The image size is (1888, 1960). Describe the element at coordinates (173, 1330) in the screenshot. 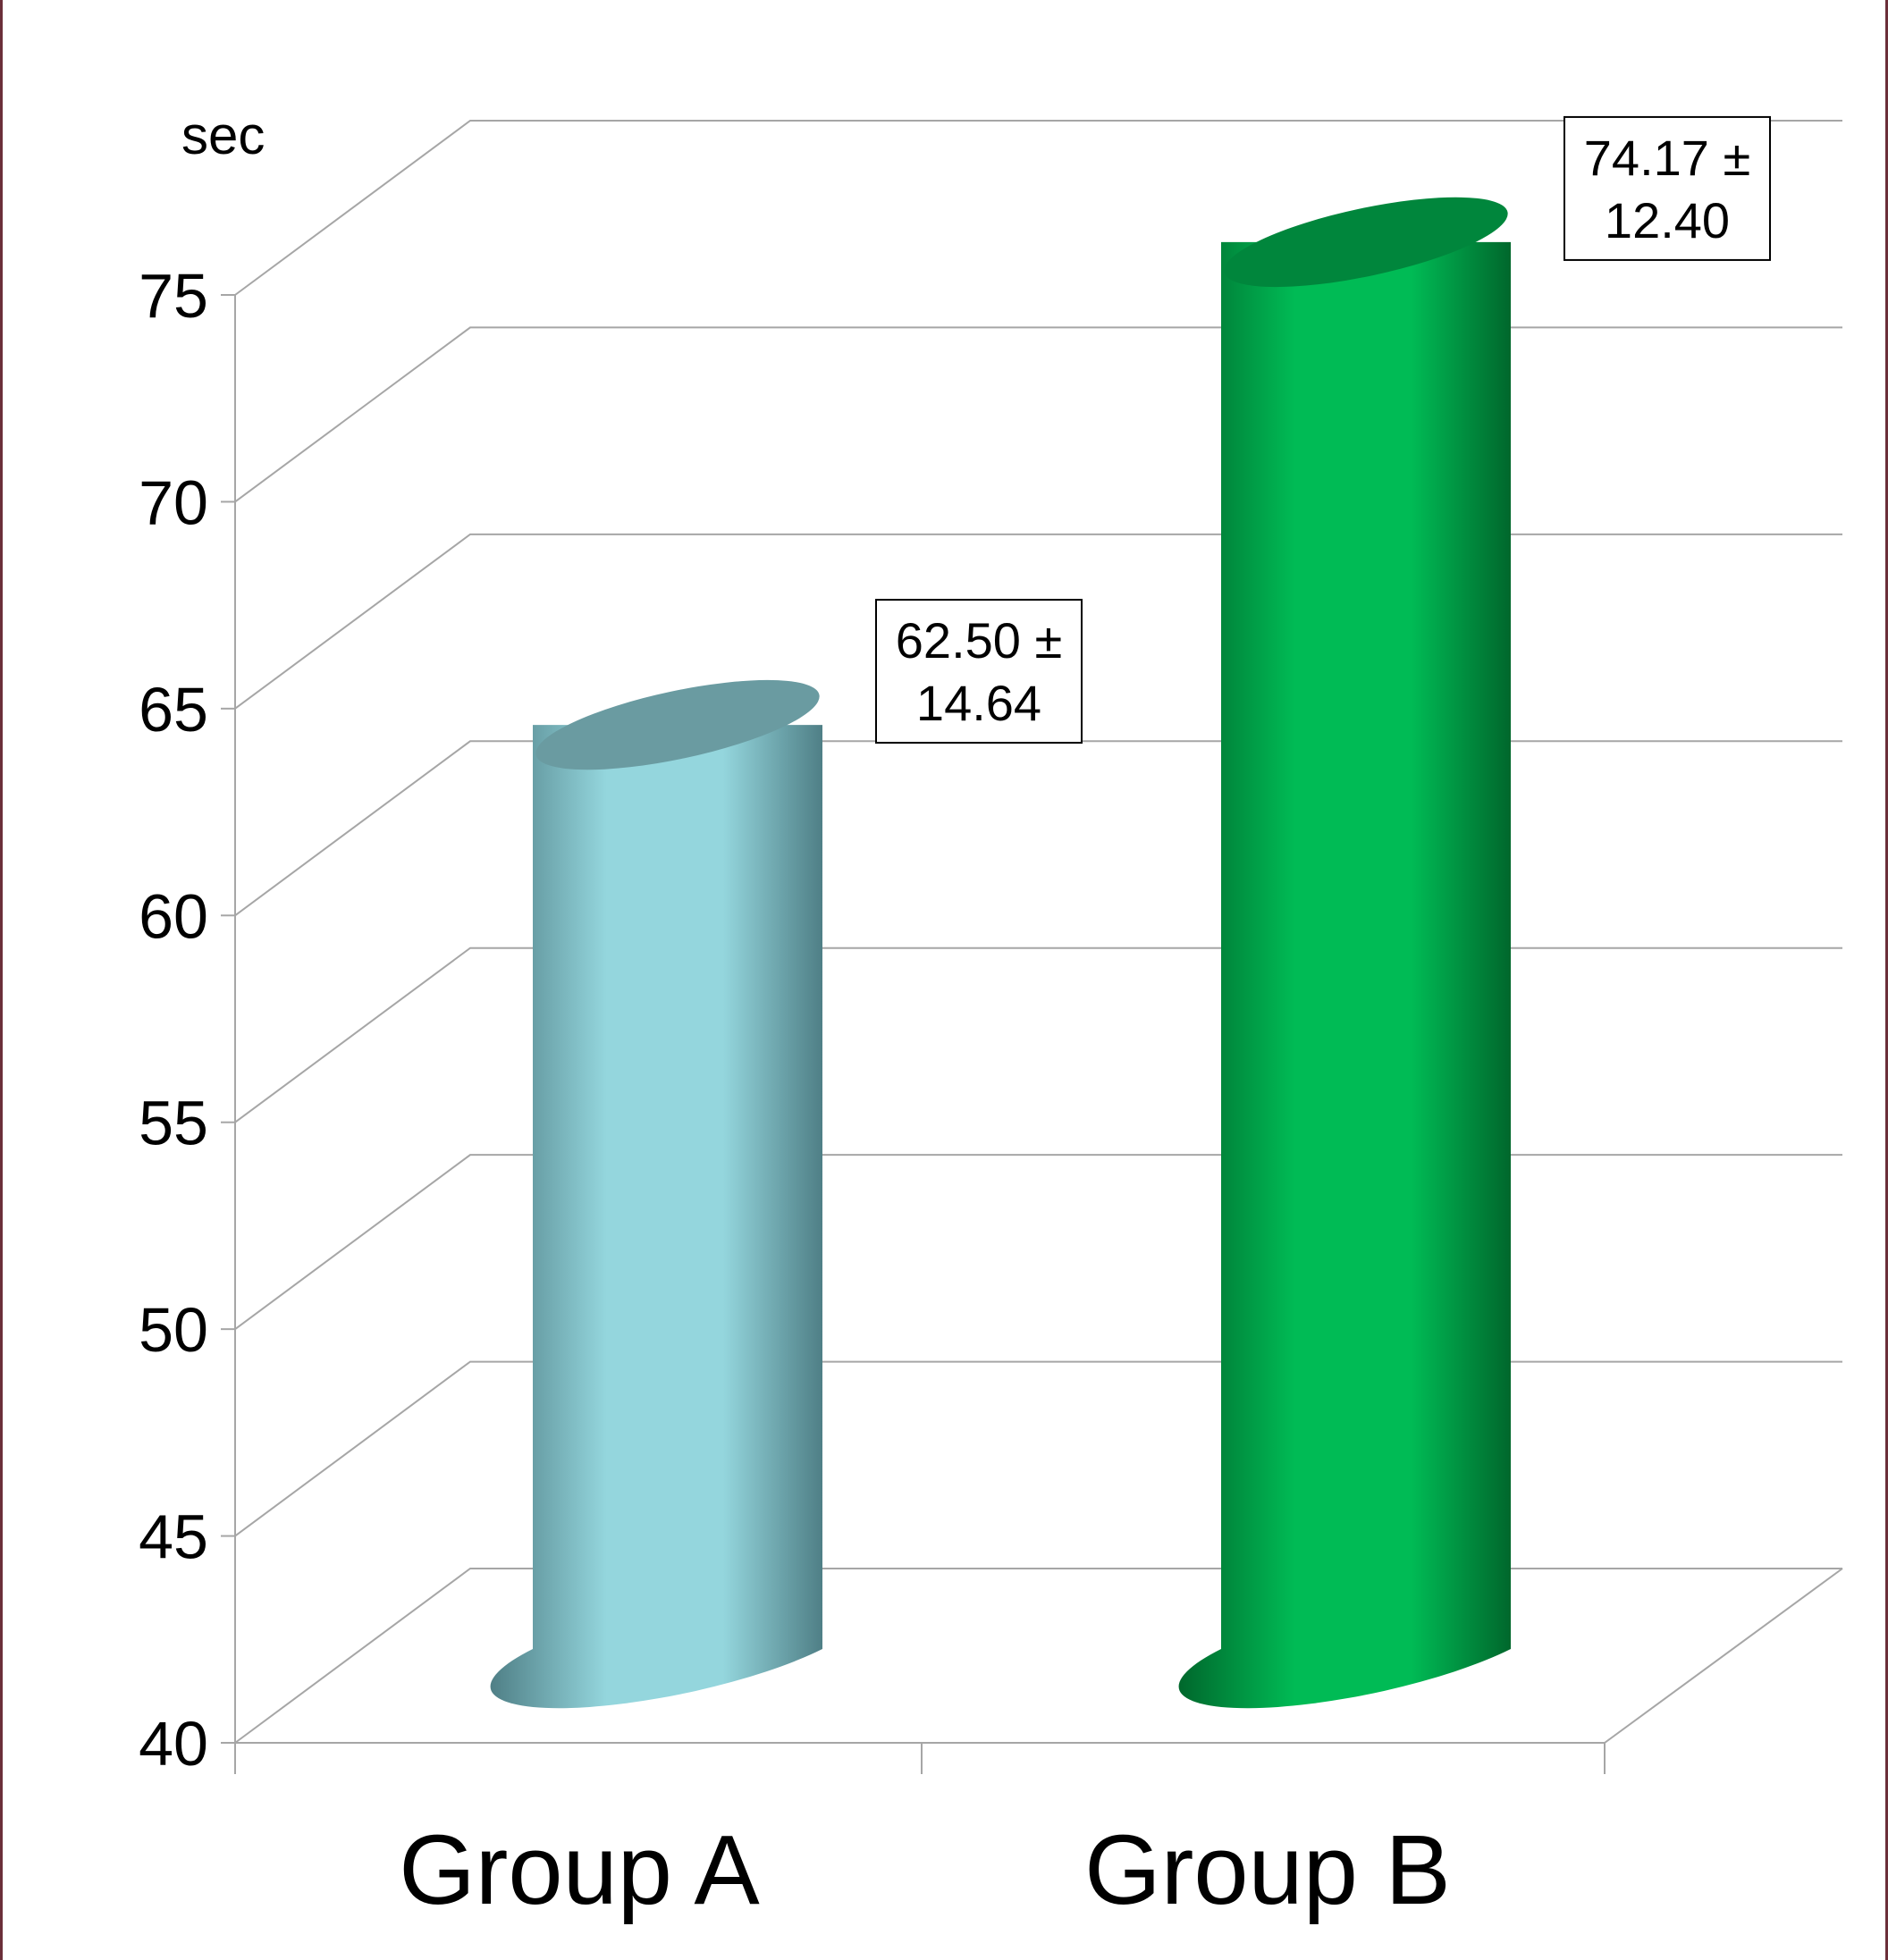

I see `y-tick-label: 50` at that location.